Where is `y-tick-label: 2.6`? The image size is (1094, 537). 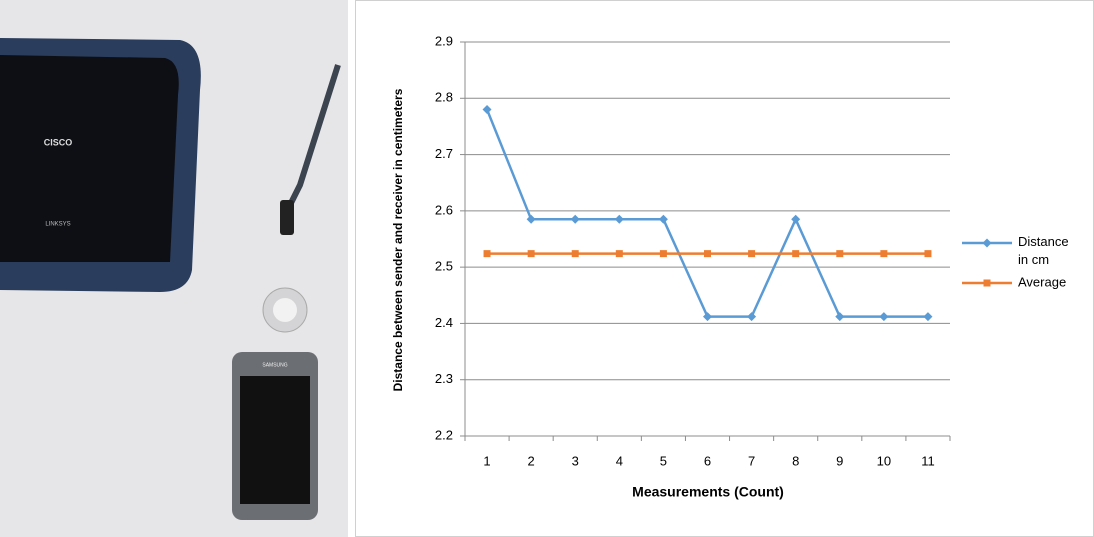 y-tick-label: 2.6 is located at coordinates (444, 209).